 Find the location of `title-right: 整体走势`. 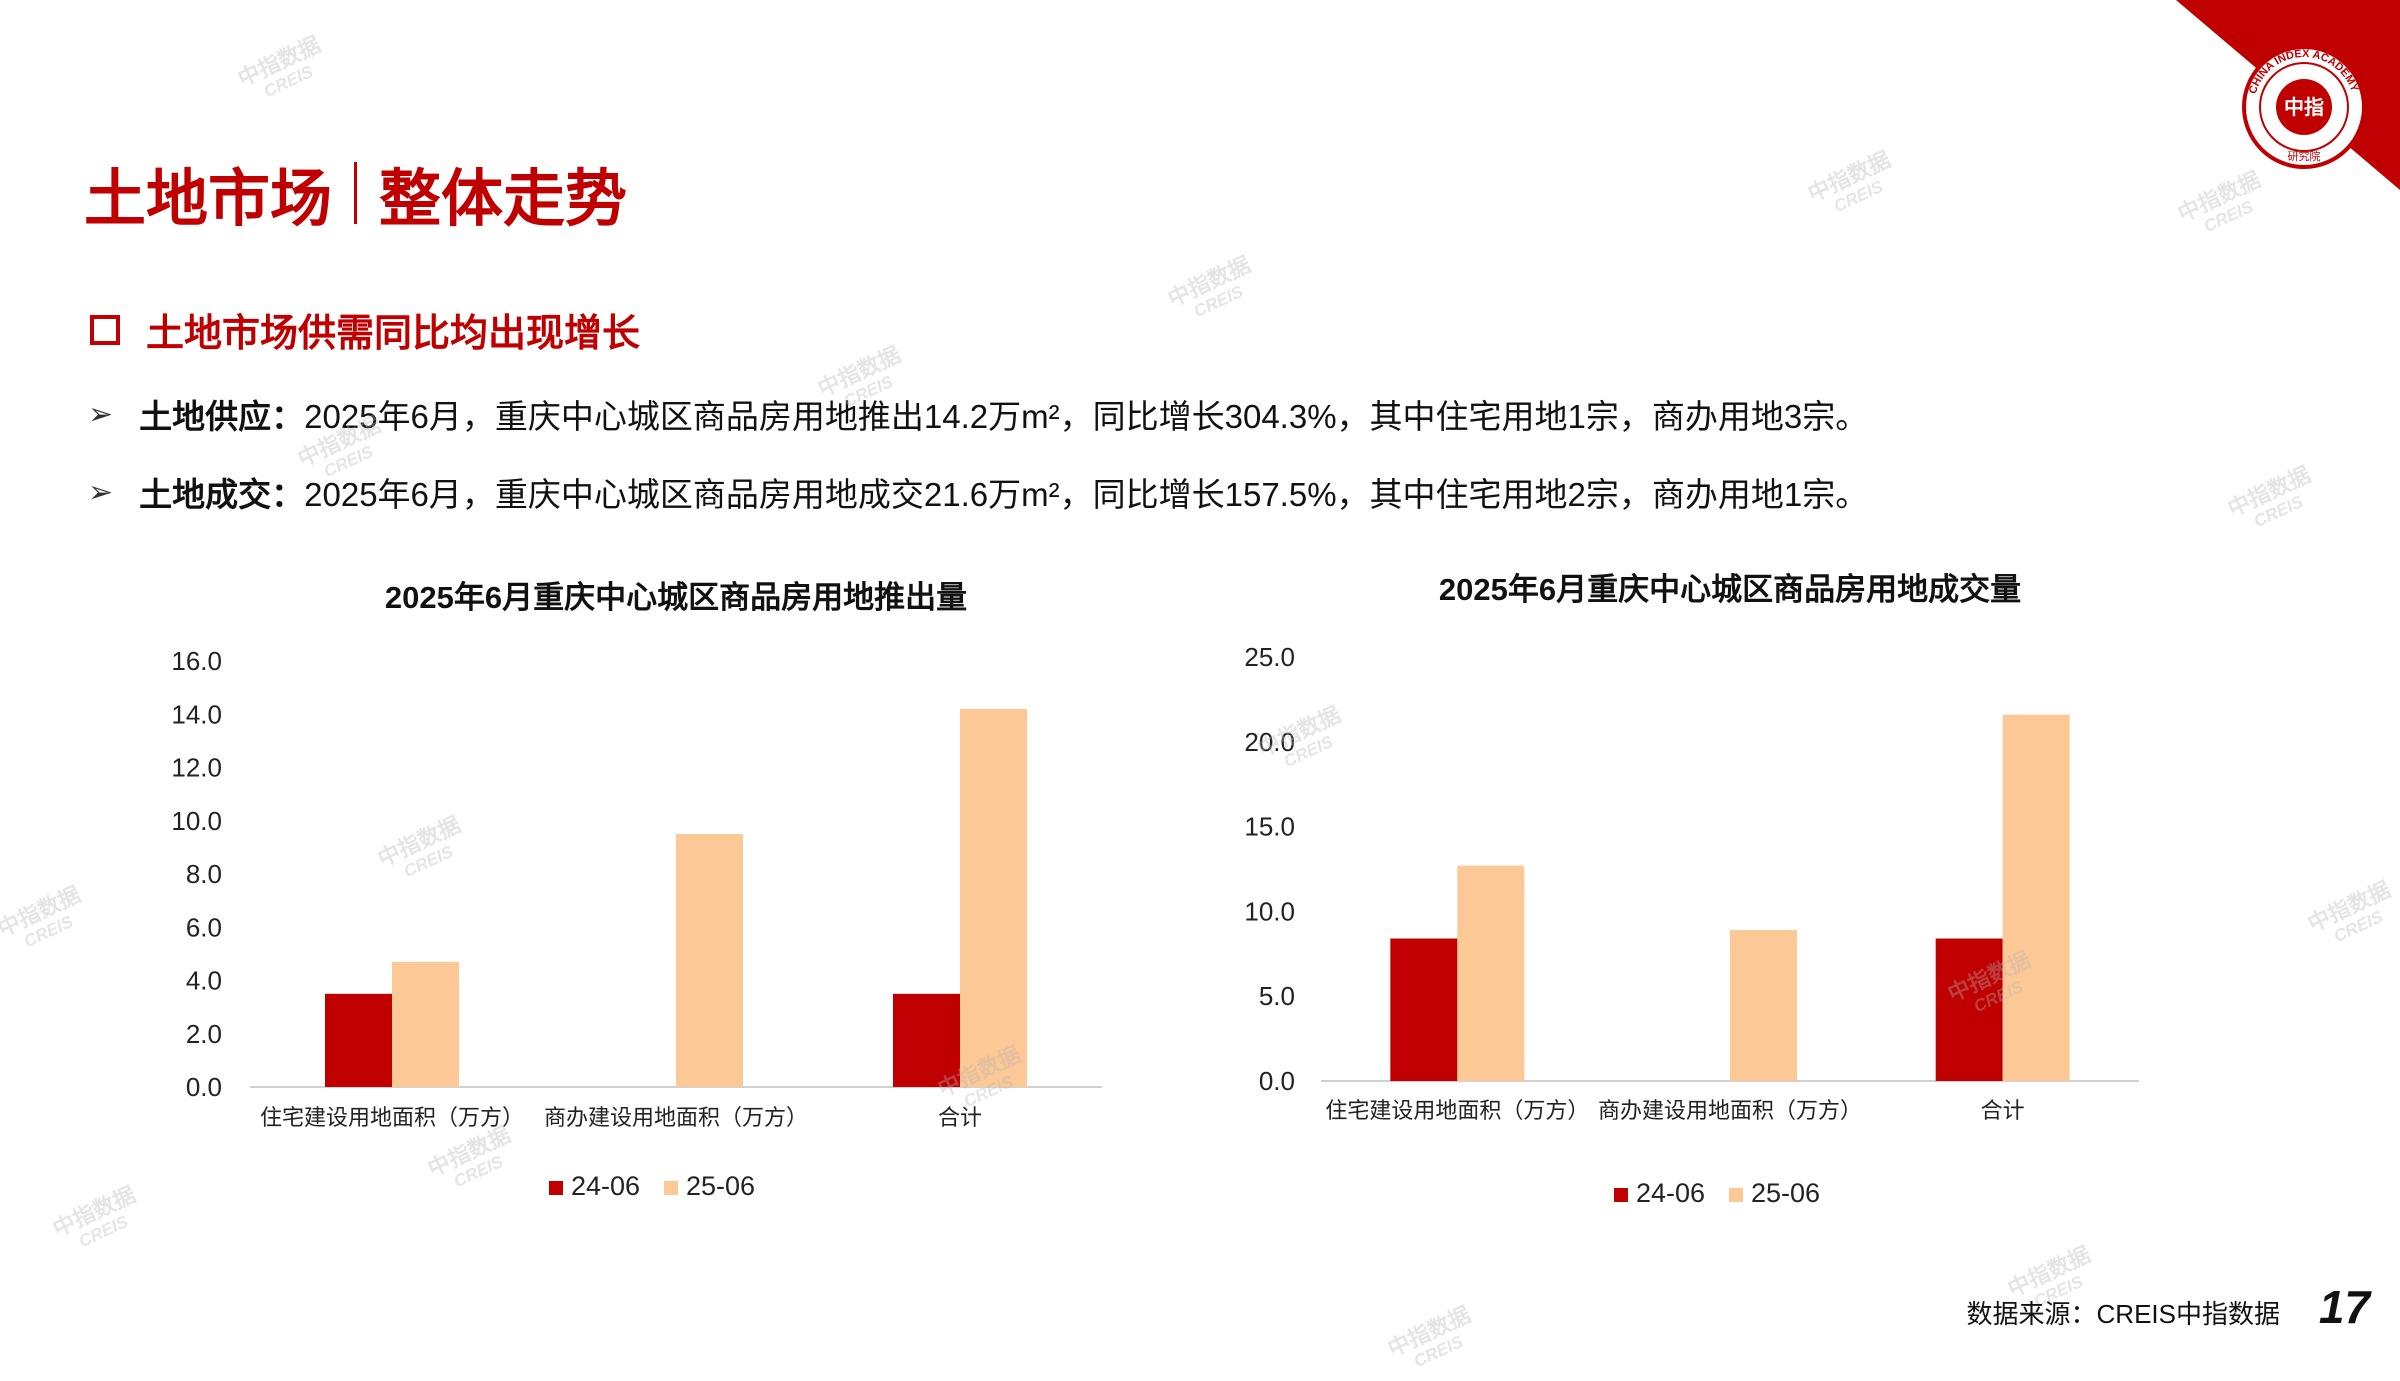

title-right: 整体走势 is located at coordinates (503, 199).